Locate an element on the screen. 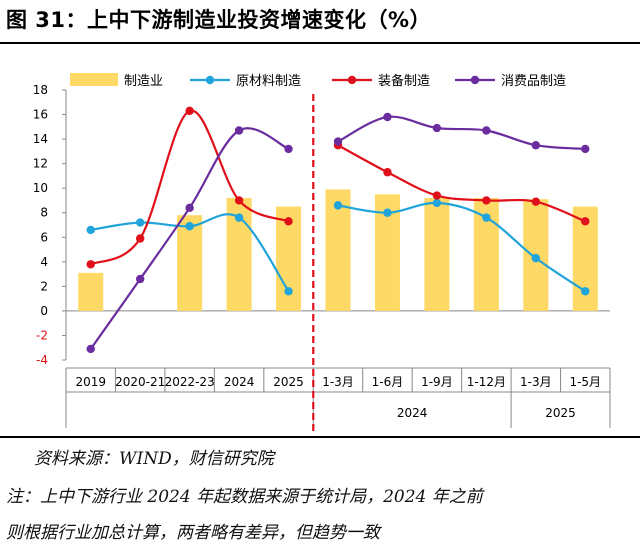 This screenshot has width=640, height=557. y-tick-label: -4 is located at coordinates (42, 360).